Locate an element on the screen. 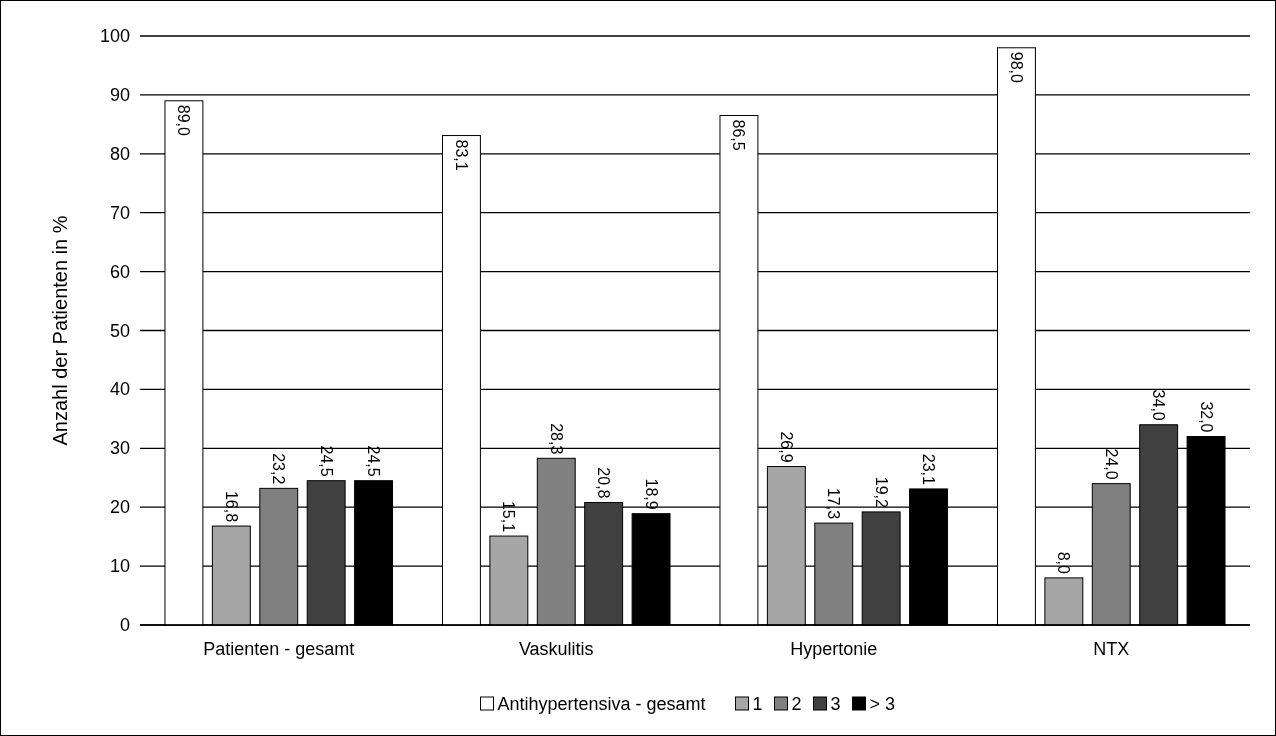 This screenshot has height=736, width=1276. legend-label: > 3 is located at coordinates (882, 704).